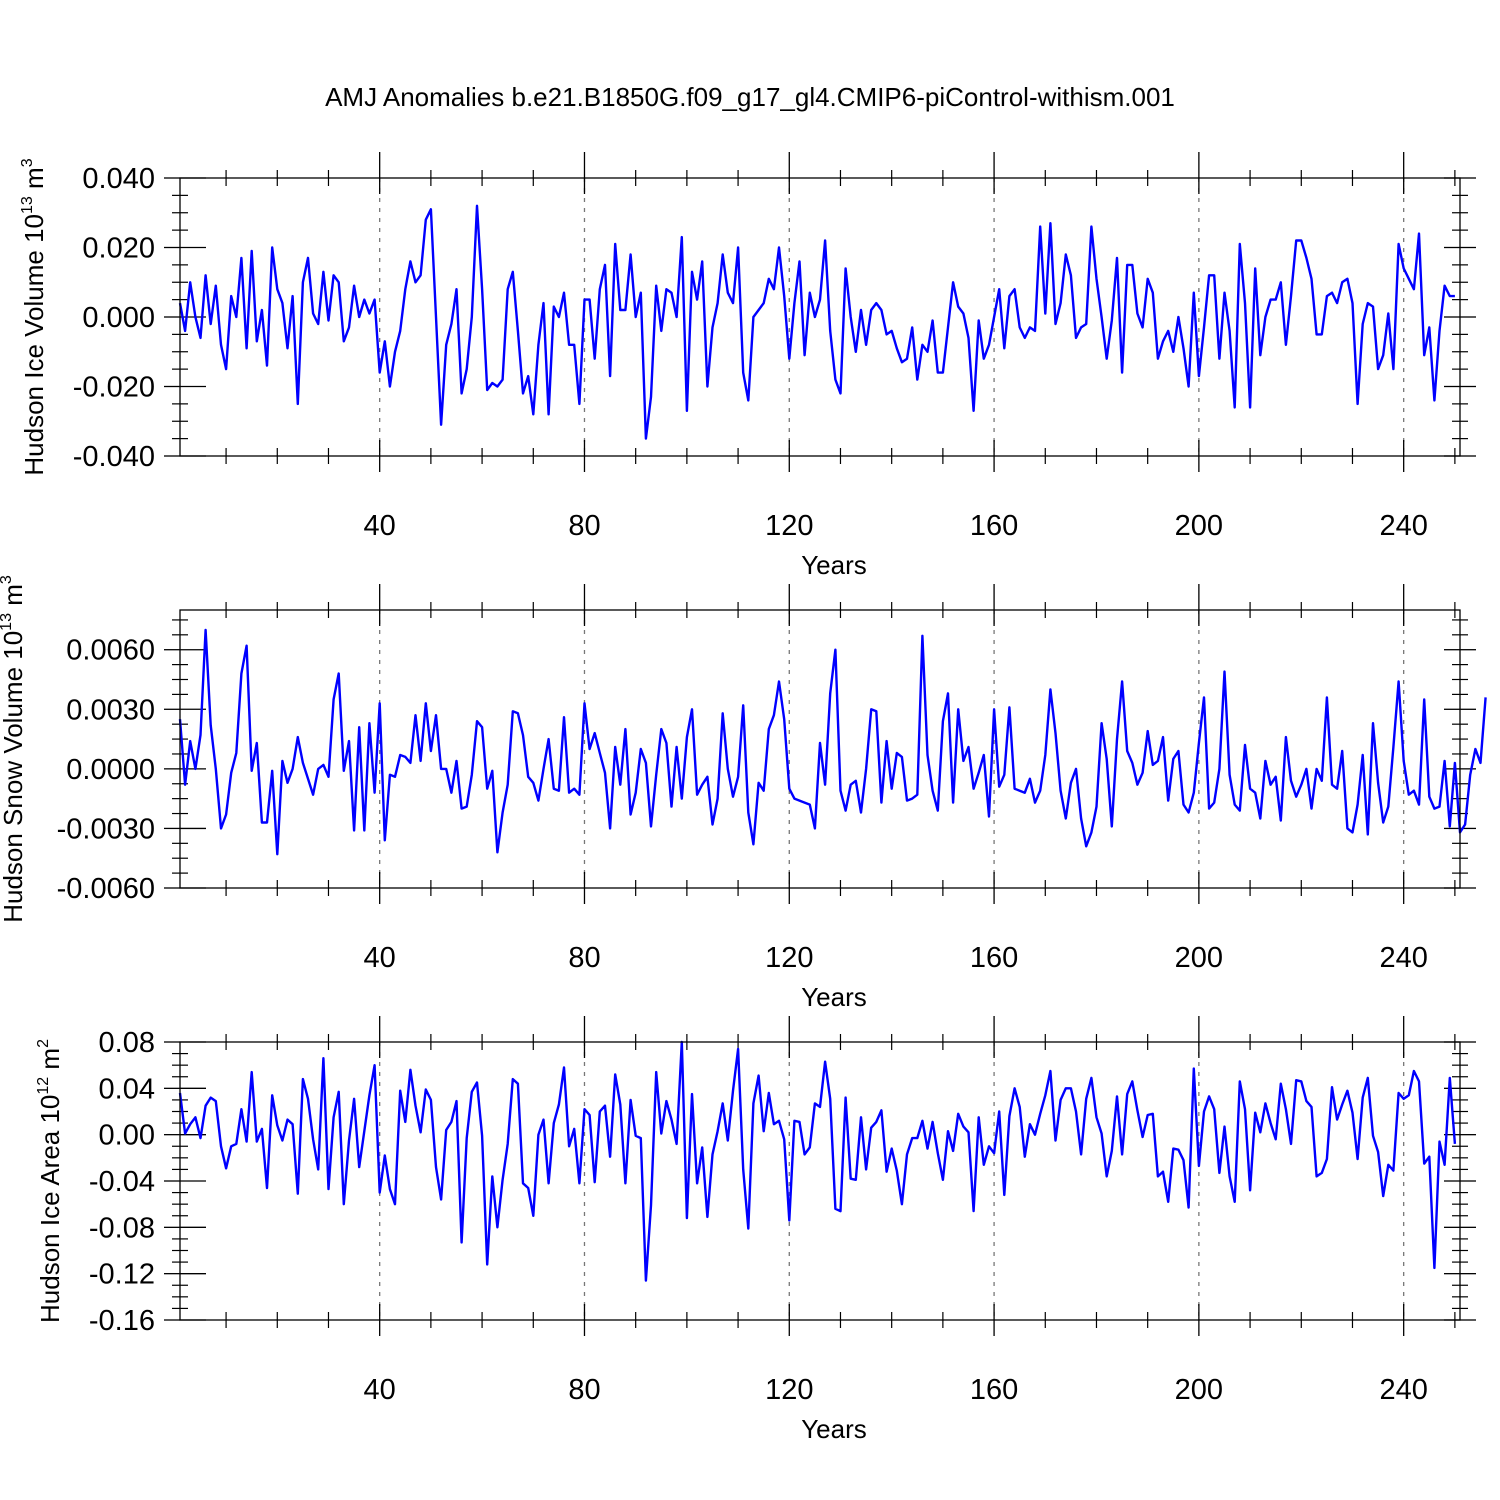  I want to click on y-tick-label: 0.020, so click(118, 249).